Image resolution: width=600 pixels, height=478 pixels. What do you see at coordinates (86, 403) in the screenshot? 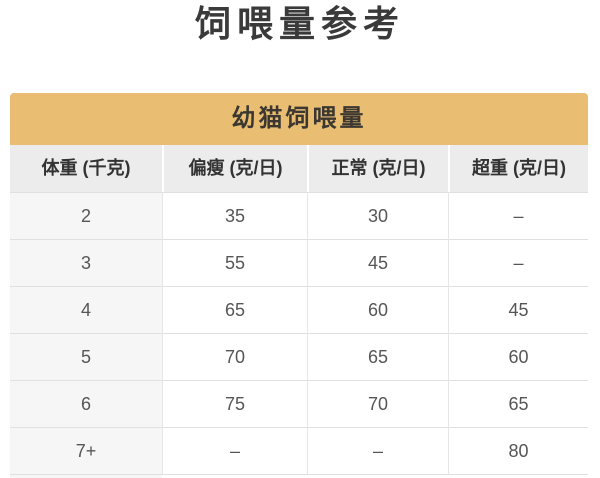
I see `row-weight-cell: 6` at bounding box center [86, 403].